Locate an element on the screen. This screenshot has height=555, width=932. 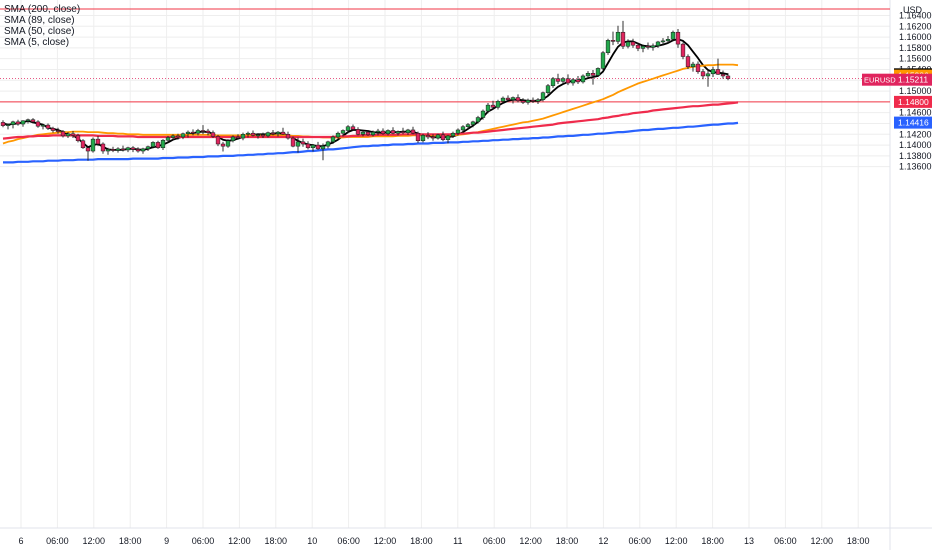
legend-item-sma-5: SMA (5, close) is located at coordinates (37, 42).